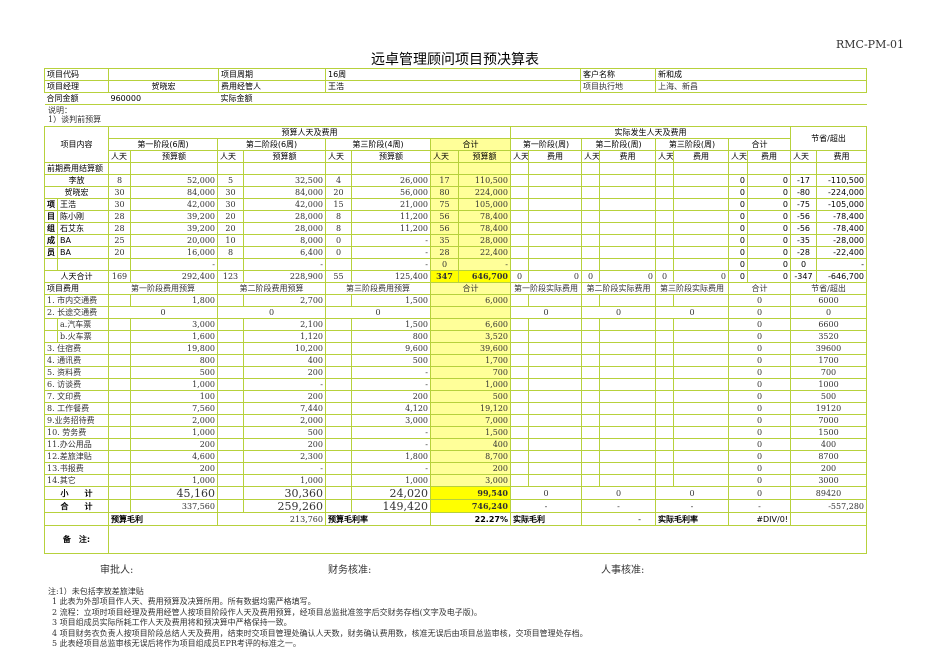 This screenshot has height=672, width=950. I want to click on actual-amount-field, so click(596, 98).